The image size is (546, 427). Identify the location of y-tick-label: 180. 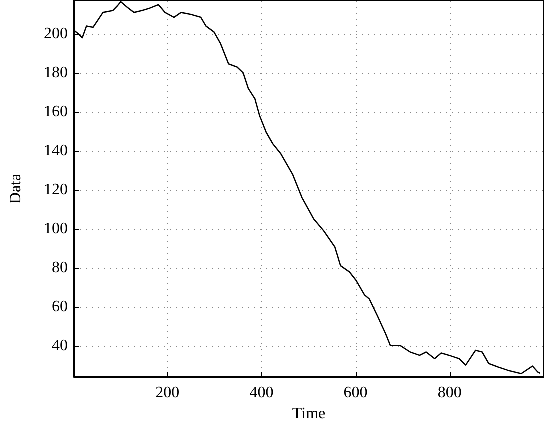
(56, 73).